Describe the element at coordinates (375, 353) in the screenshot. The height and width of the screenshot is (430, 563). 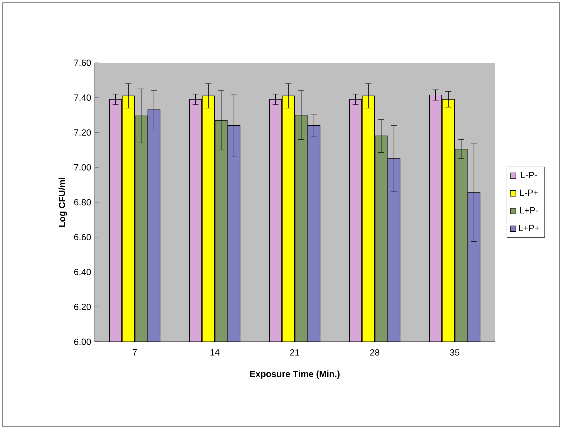
I see `x-tick-label: 28` at that location.